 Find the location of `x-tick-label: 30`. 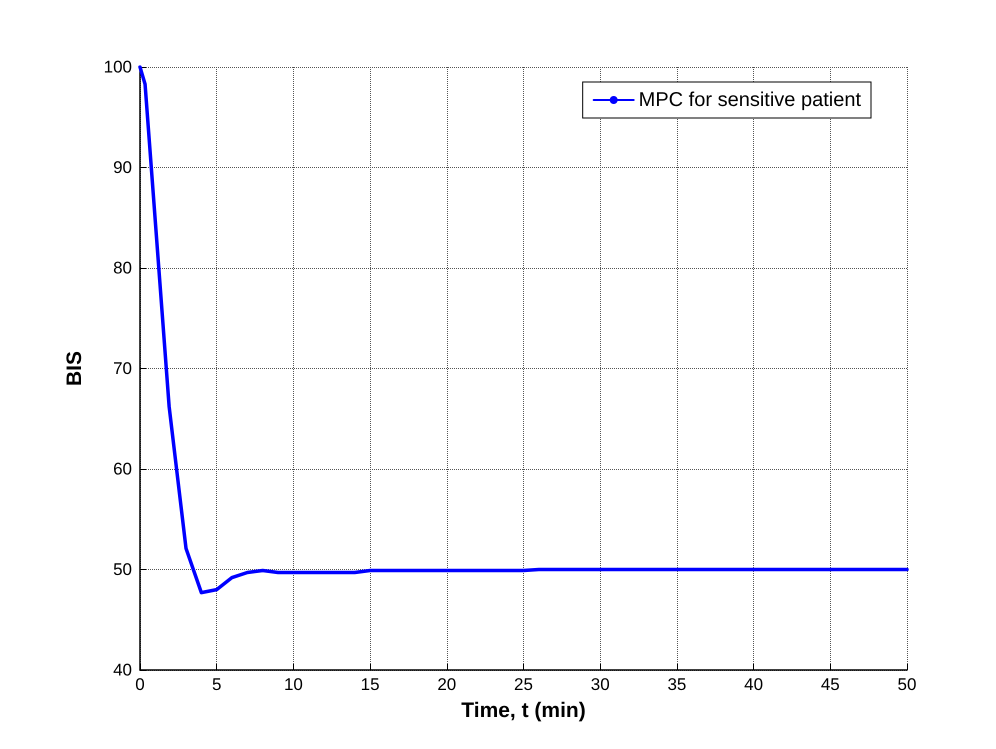

x-tick-label: 30 is located at coordinates (600, 684).